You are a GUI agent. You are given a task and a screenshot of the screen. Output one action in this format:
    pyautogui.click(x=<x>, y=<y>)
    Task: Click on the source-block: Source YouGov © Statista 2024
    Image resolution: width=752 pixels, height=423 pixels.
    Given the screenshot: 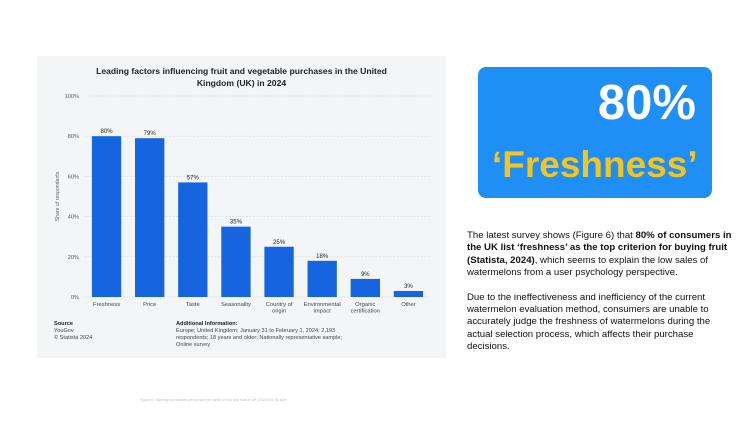 What is the action you would take?
    pyautogui.click(x=73, y=331)
    